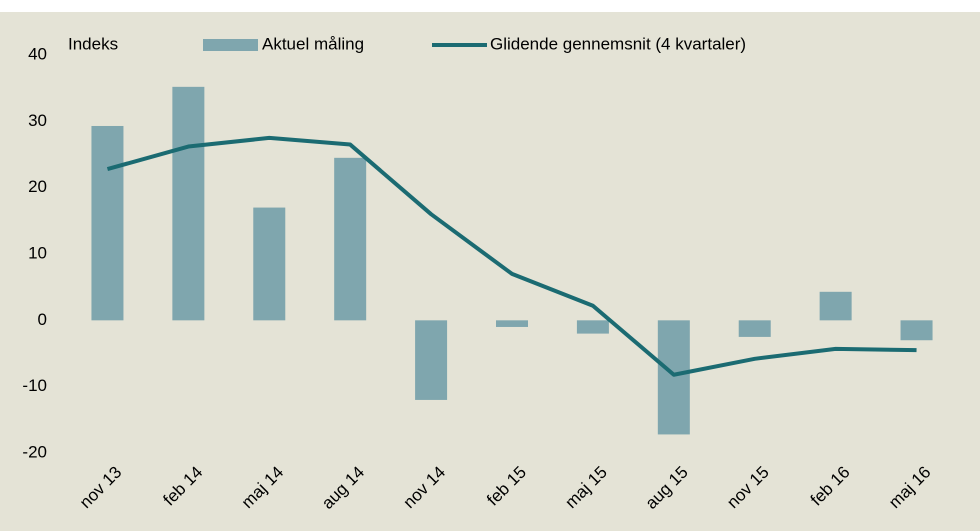  Describe the element at coordinates (93, 43) in the screenshot. I see `y-axis-label: Indeks` at that location.